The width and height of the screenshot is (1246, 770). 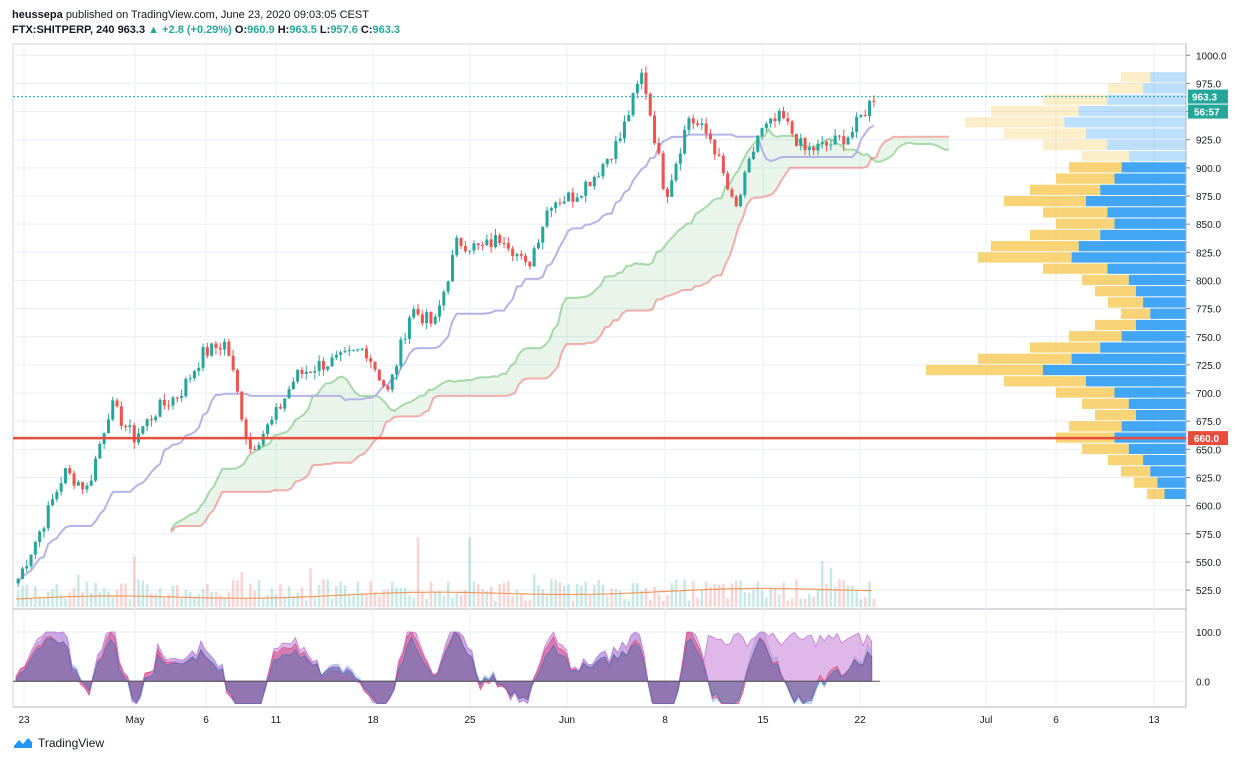 What do you see at coordinates (860, 720) in the screenshot?
I see `time-tick-label: 22` at bounding box center [860, 720].